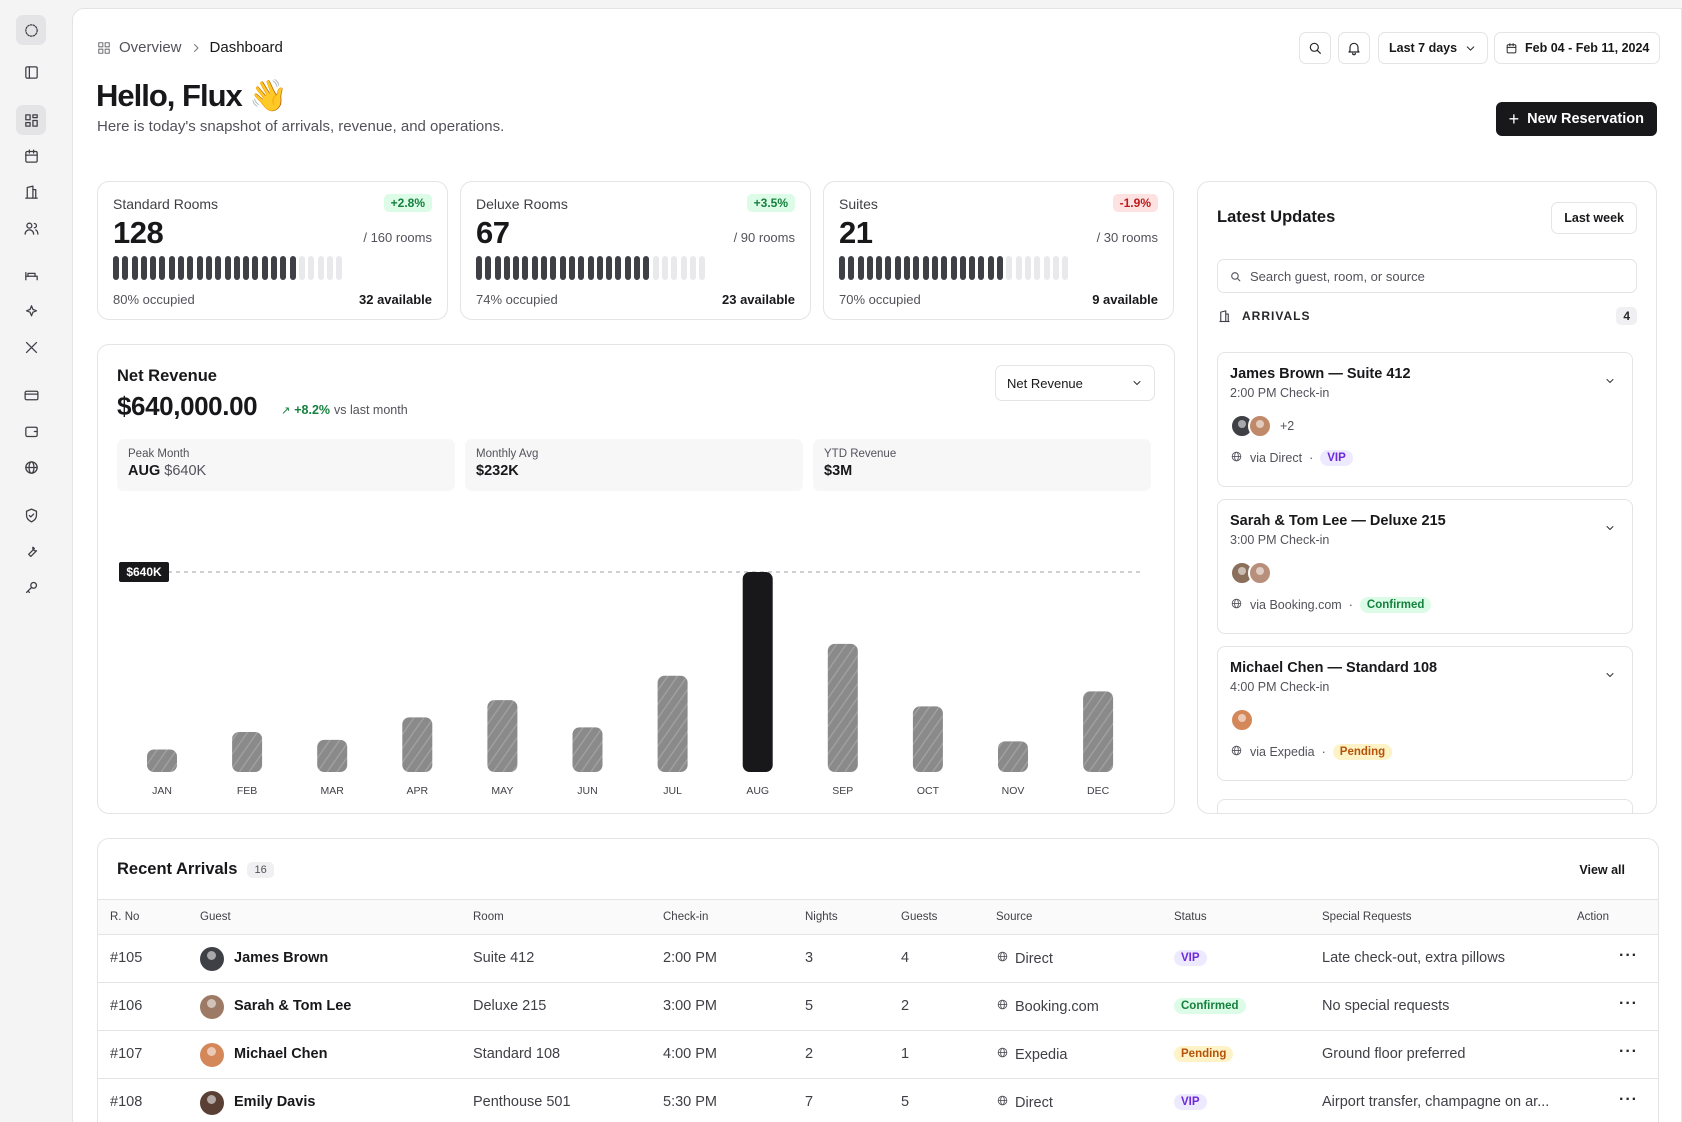 The image size is (1682, 1122). Describe the element at coordinates (821, 917) in the screenshot. I see `column-header: Nights` at that location.